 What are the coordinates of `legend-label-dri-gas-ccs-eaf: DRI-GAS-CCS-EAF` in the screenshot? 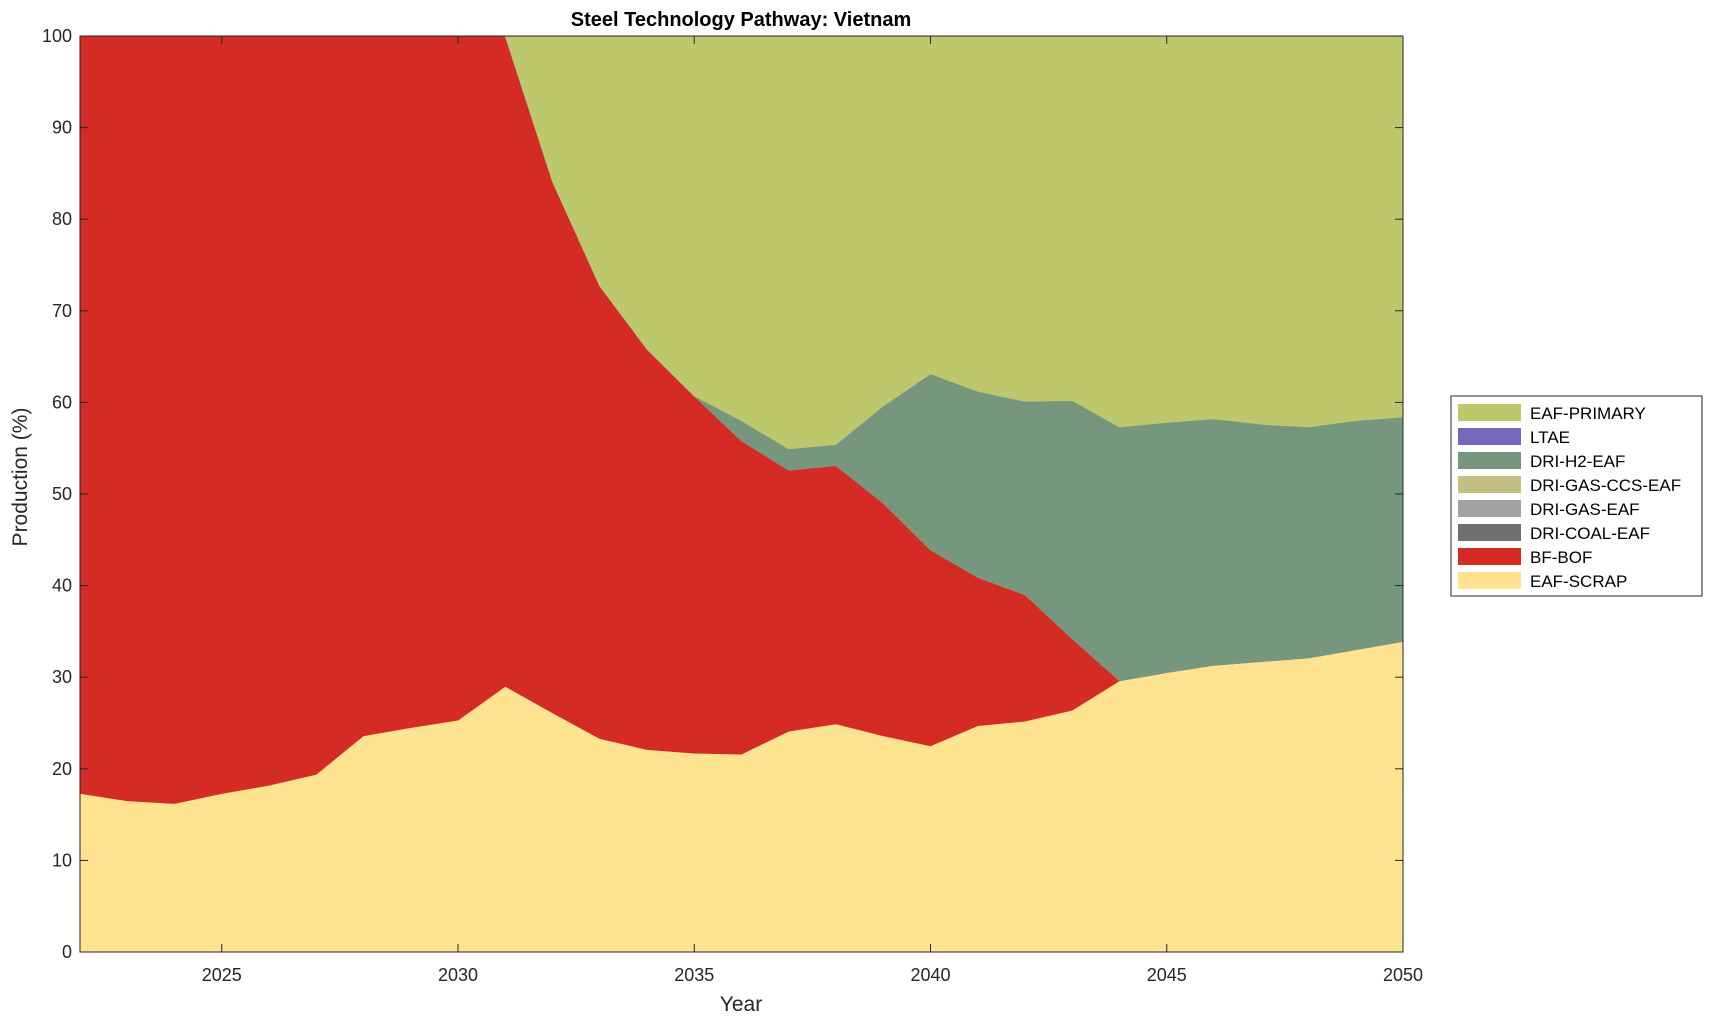 It's located at (1605, 485).